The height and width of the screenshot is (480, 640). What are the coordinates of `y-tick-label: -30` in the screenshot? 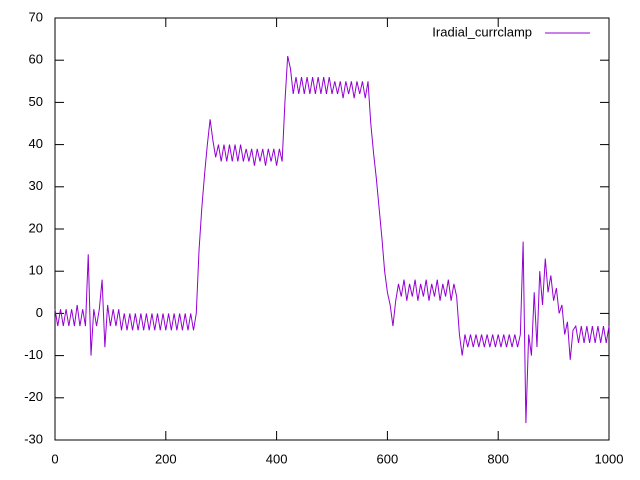 It's located at (33, 438).